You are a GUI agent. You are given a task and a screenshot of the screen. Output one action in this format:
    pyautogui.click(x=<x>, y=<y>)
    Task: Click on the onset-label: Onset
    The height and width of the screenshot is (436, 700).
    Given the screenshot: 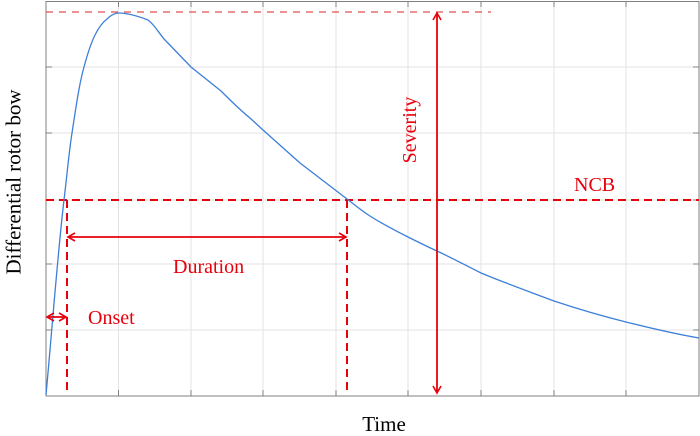 What is the action you would take?
    pyautogui.click(x=111, y=318)
    